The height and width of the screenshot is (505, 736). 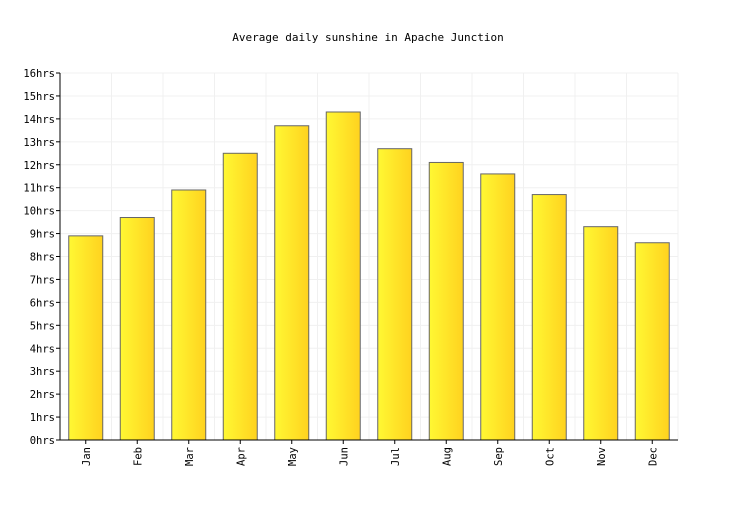 What do you see at coordinates (42, 395) in the screenshot?
I see `y-tick-label: 2hrs` at bounding box center [42, 395].